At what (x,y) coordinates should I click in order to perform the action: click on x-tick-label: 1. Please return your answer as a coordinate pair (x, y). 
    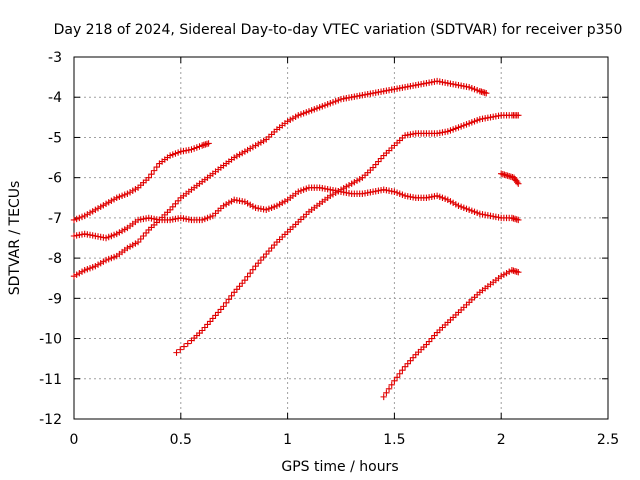
    Looking at the image, I should click on (287, 440).